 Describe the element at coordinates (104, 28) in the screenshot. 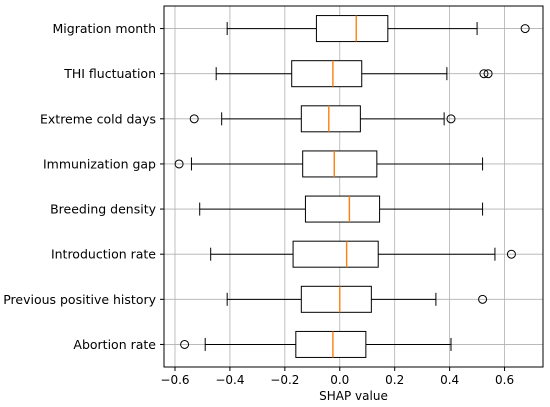

I see `category-label: Migration month` at that location.